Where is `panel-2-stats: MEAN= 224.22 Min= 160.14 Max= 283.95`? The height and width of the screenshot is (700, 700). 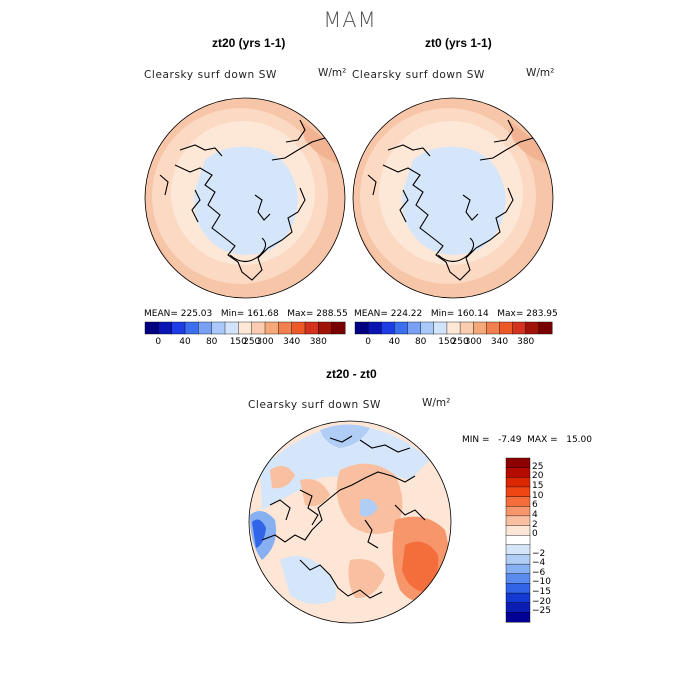 panel-2-stats: MEAN= 224.22 Min= 160.14 Max= 283.95 is located at coordinates (456, 314).